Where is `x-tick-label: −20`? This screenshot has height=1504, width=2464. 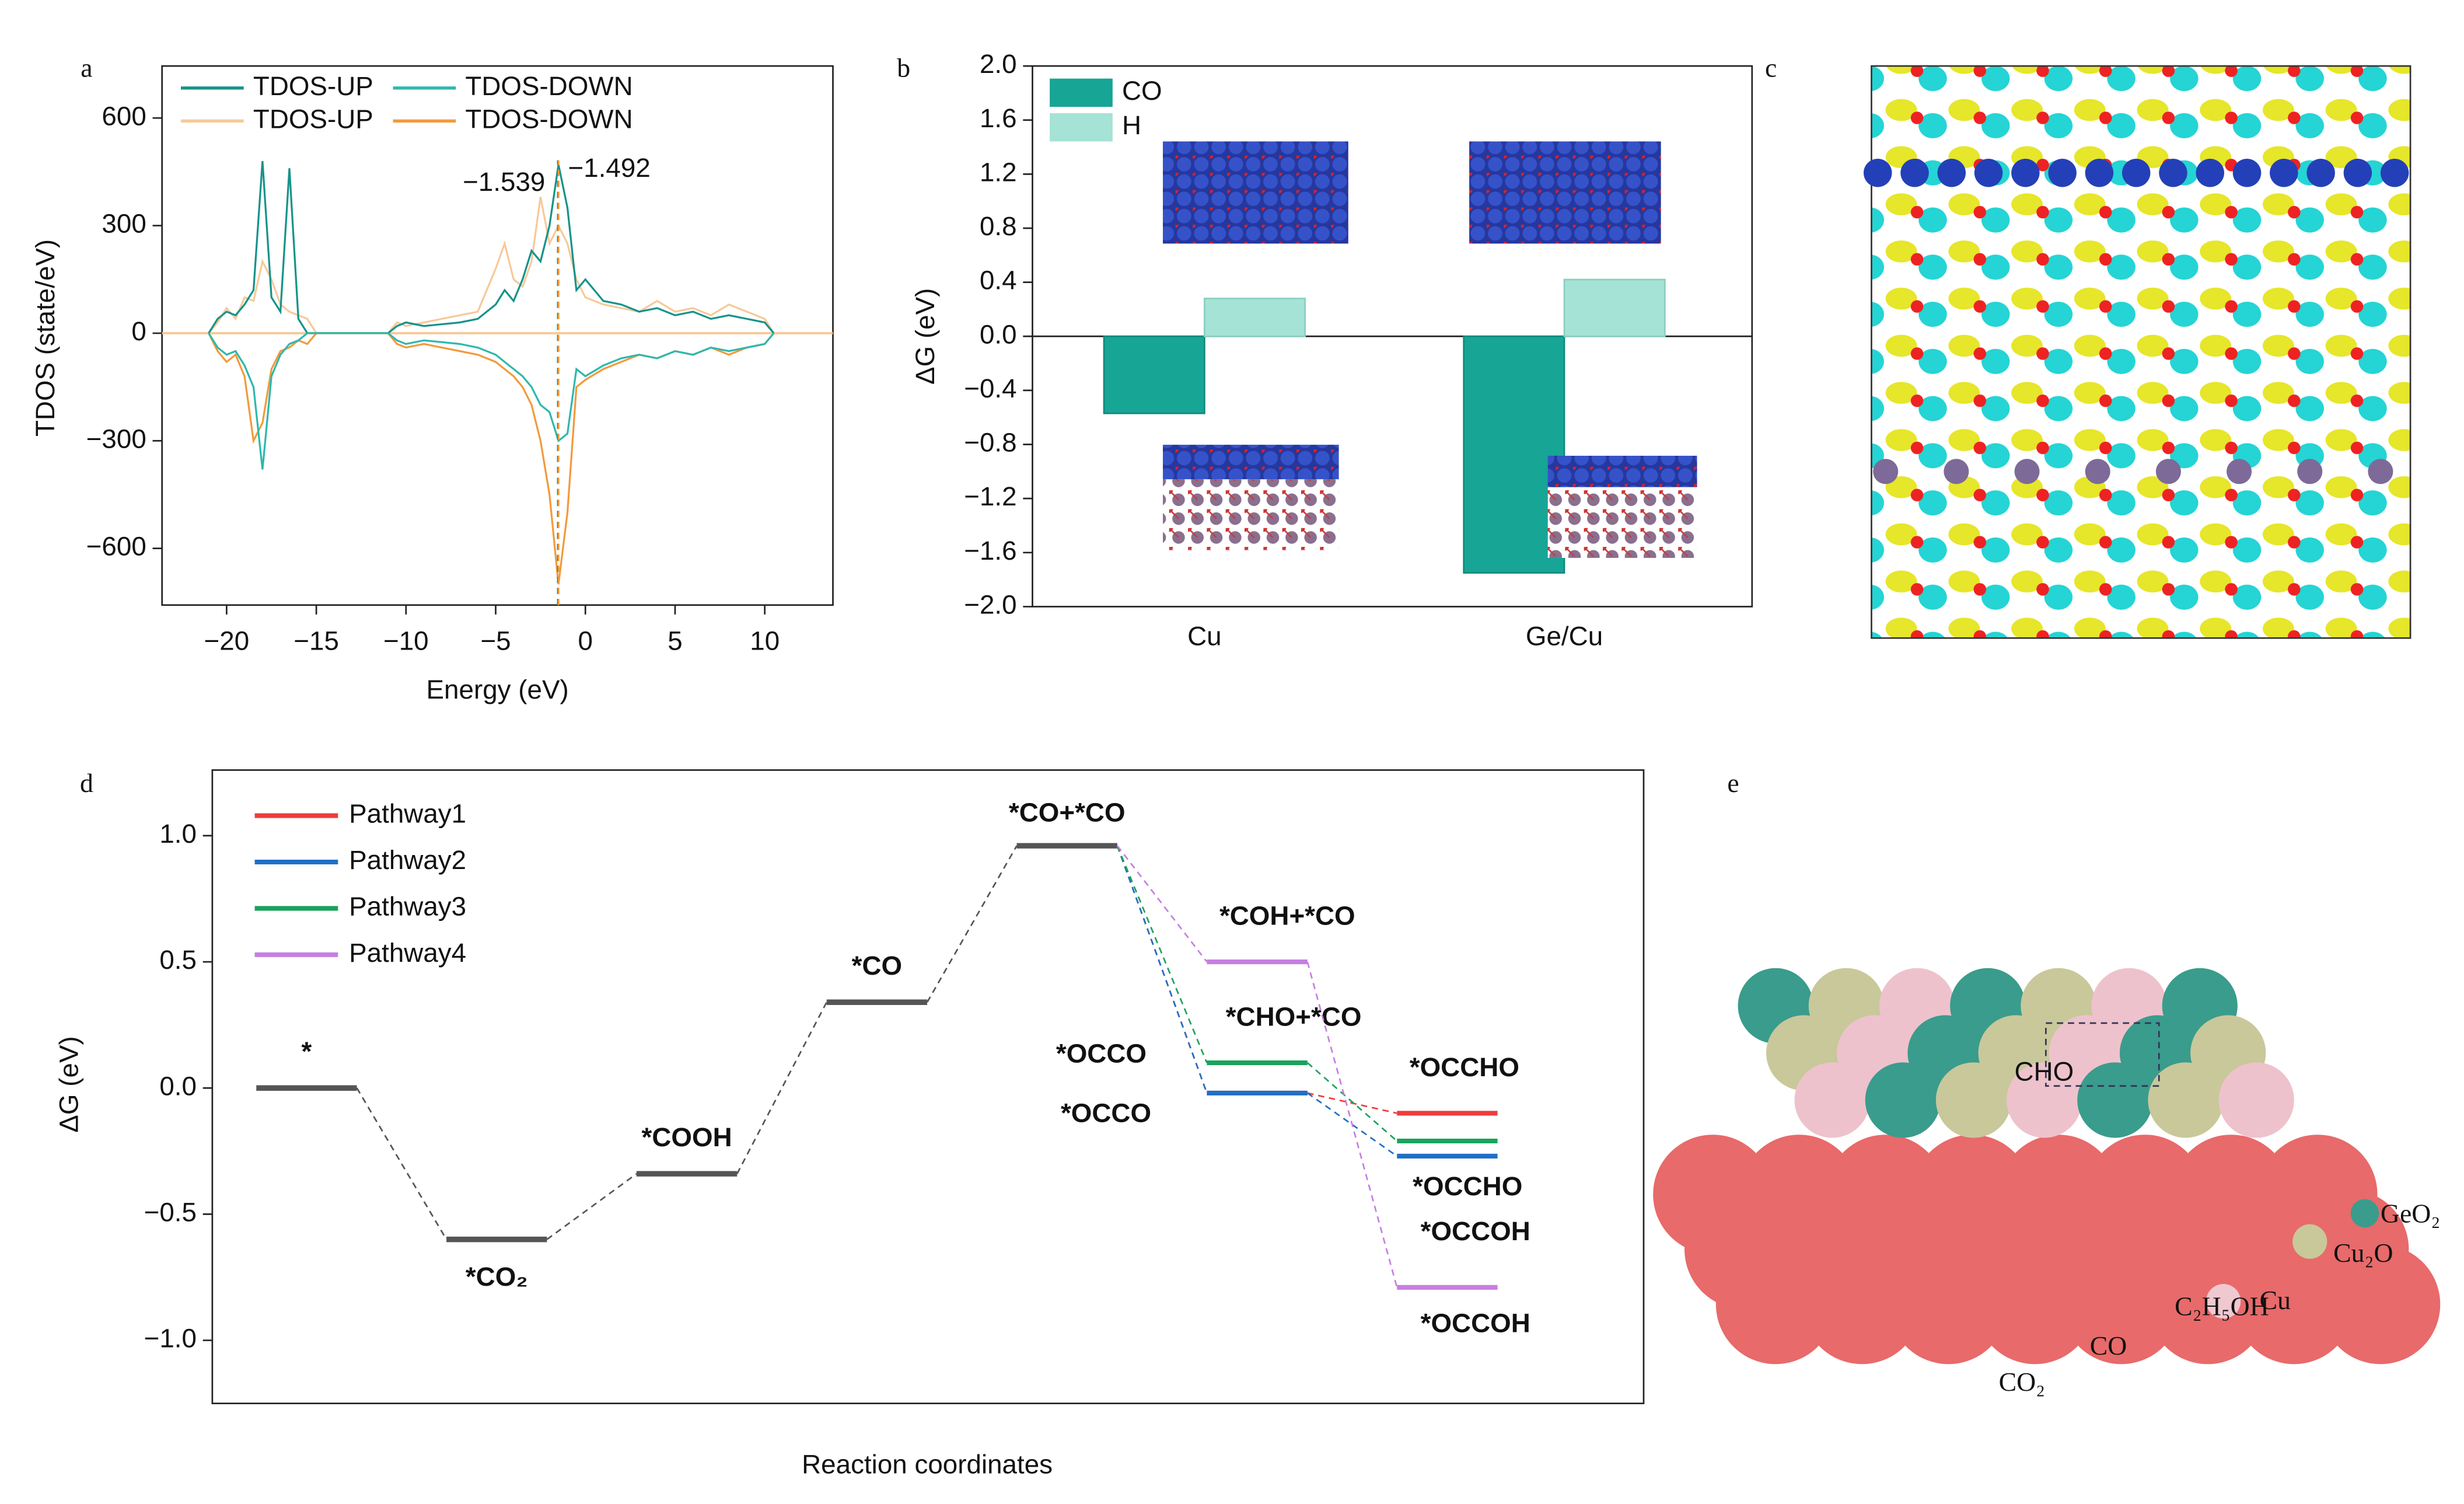
x-tick-label: −20 is located at coordinates (227, 641).